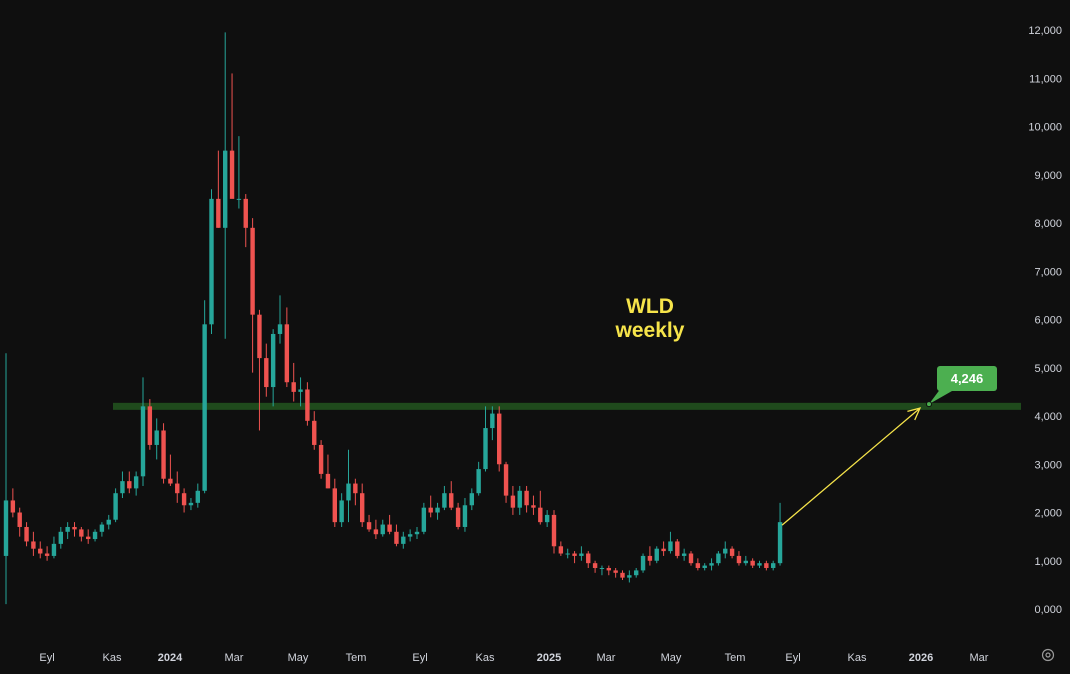 The height and width of the screenshot is (674, 1070). I want to click on arrow-layer, so click(851, 466).